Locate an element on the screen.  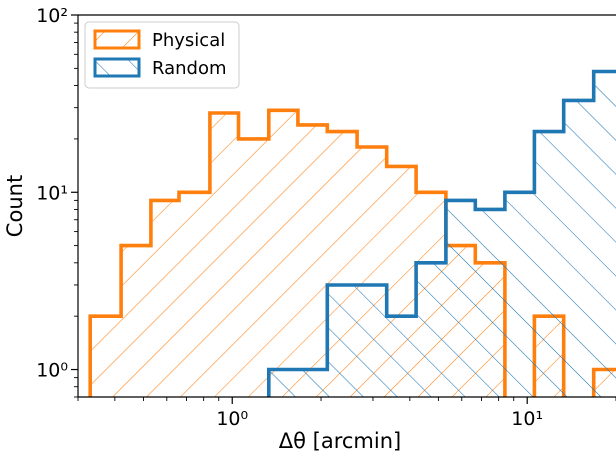
x-axis-label: Δθ [arcmin] is located at coordinates (340, 441).